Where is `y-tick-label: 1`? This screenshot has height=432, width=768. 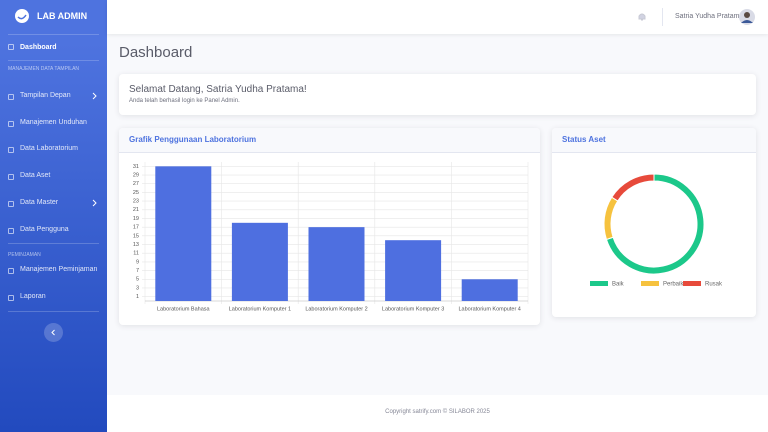
y-tick-label: 1 is located at coordinates (137, 297).